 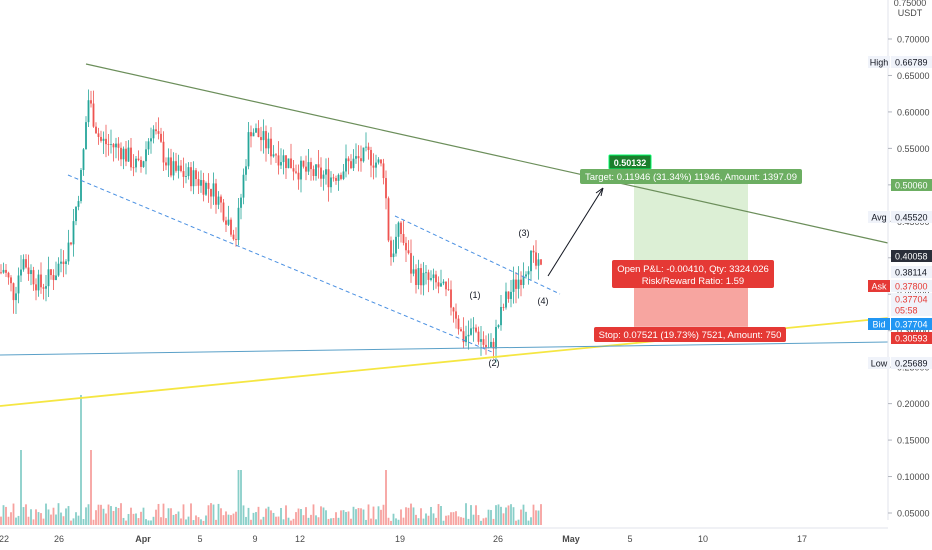 I want to click on horizontal-line, so click(x=444, y=348).